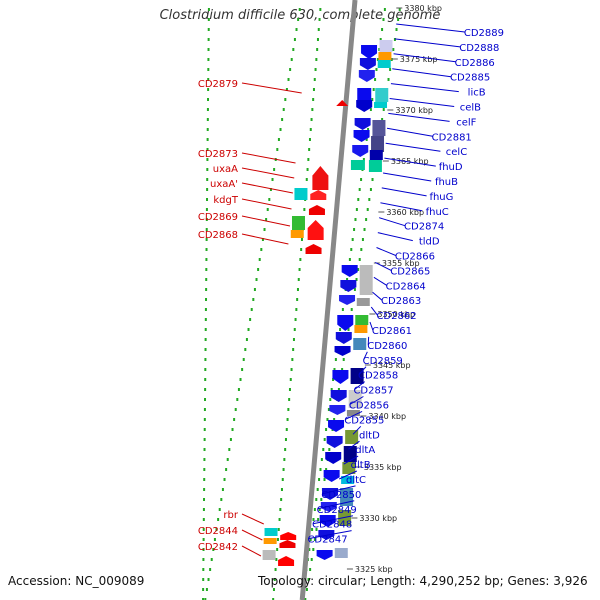 This screenshot has width=600, height=600. What do you see at coordinates (383, 361) in the screenshot?
I see `right-gene-label: CD2859` at bounding box center [383, 361].